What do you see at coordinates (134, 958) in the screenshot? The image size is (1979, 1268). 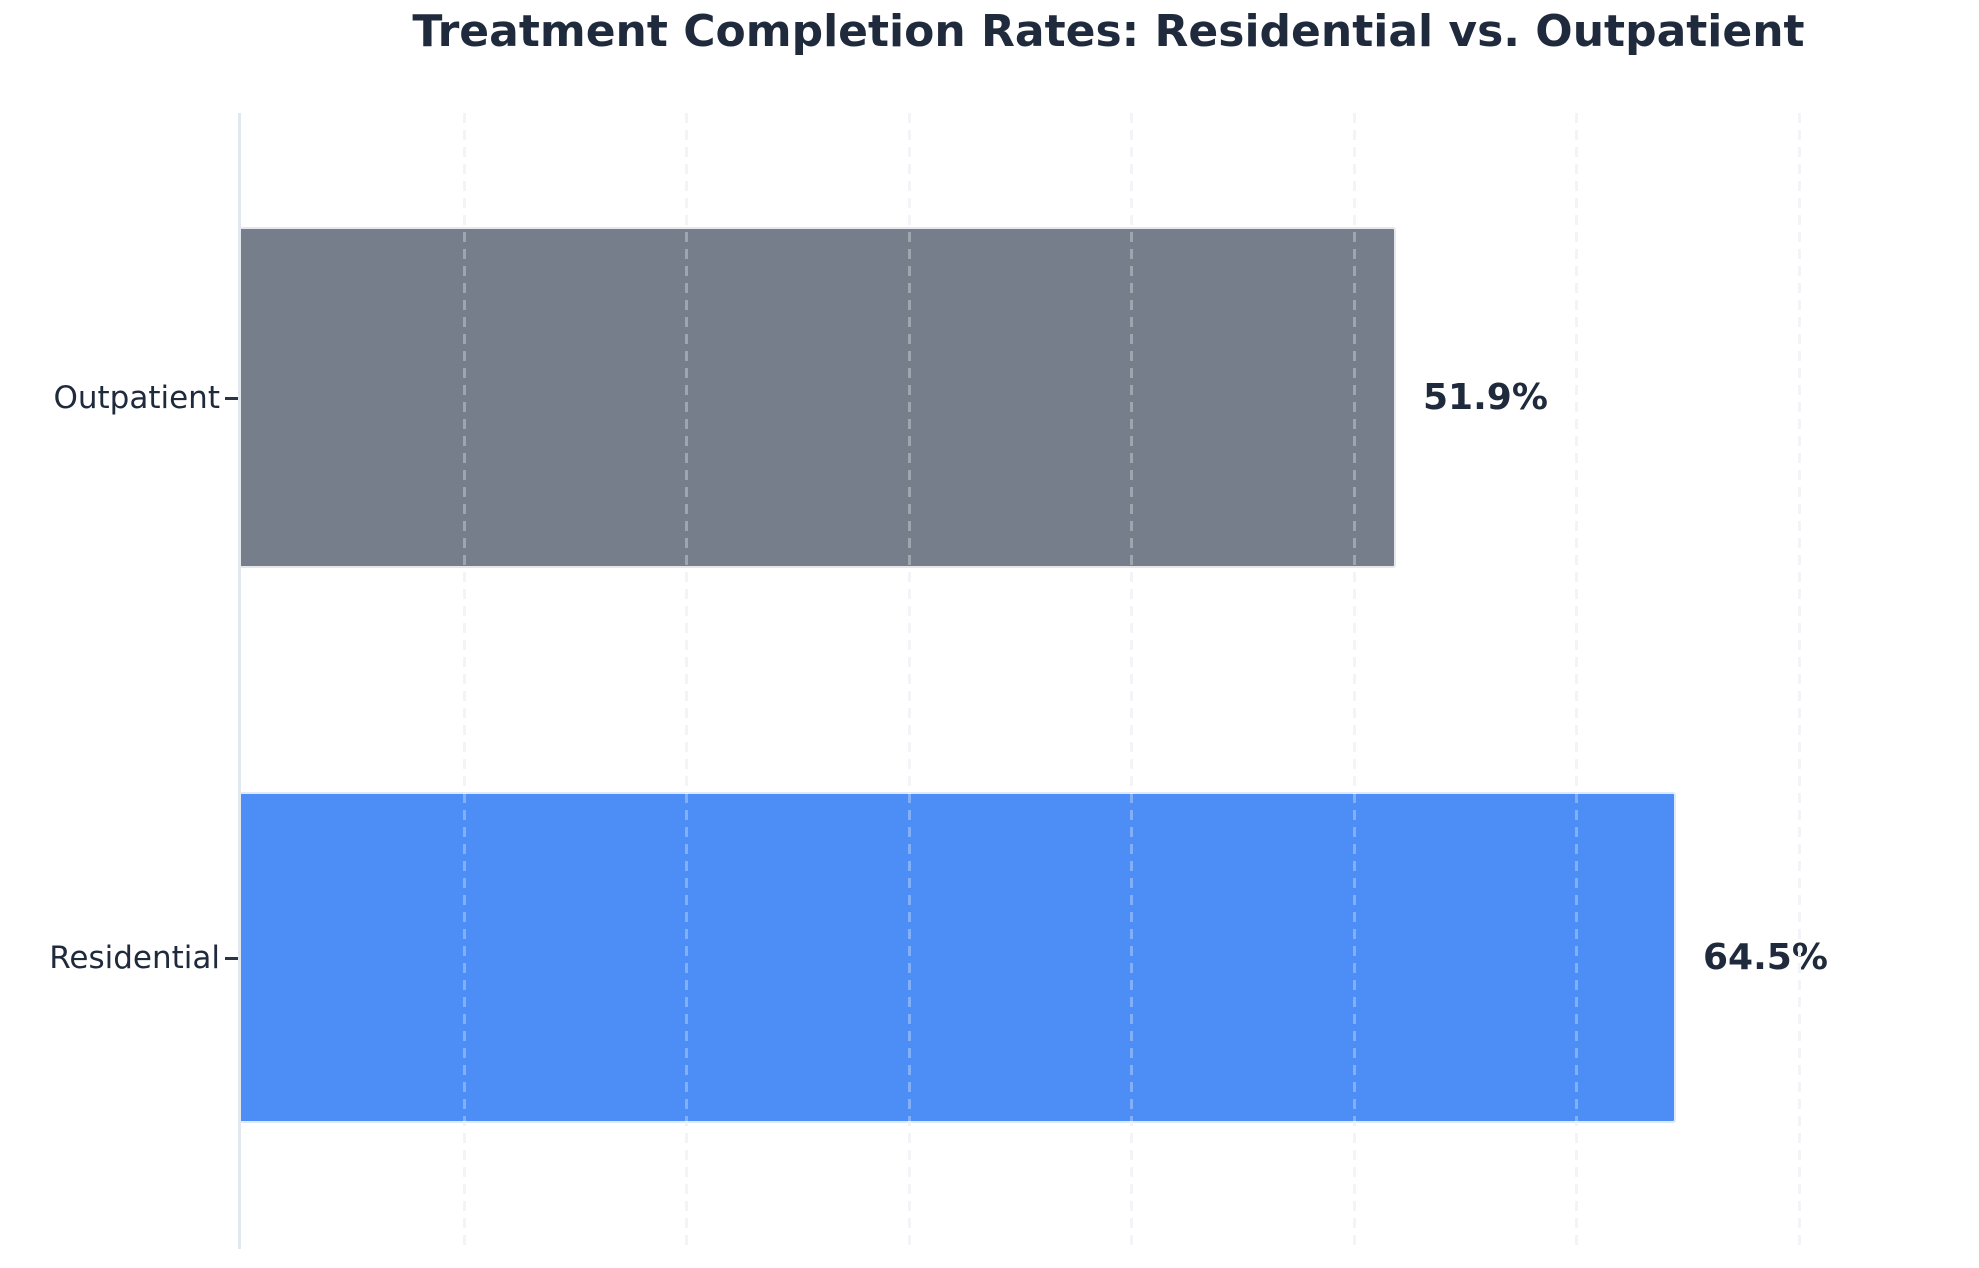 I see `y-axis-label-residential: Residential` at bounding box center [134, 958].